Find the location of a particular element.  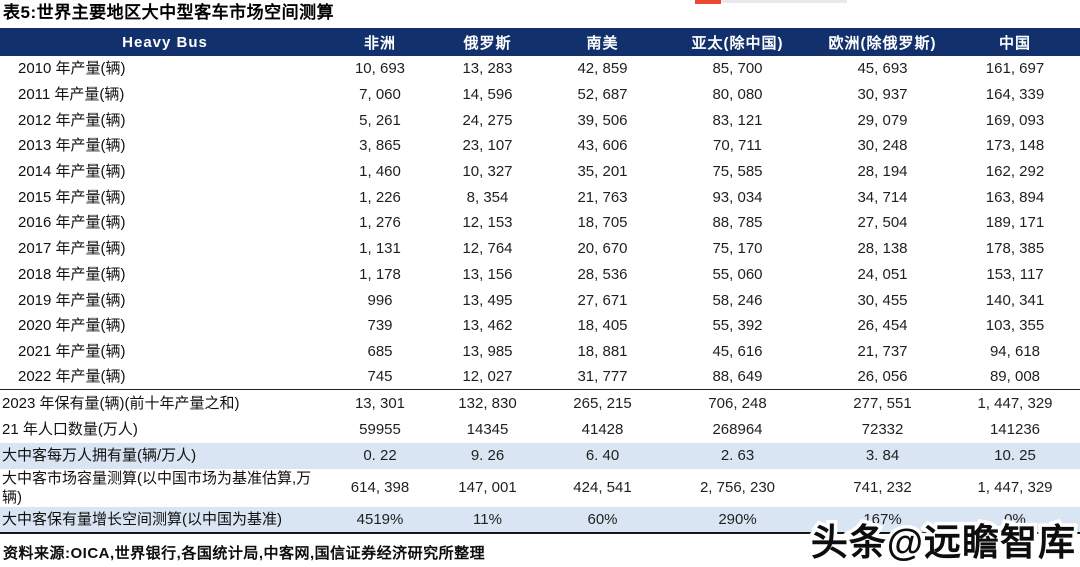

cell-value: 93, 034 is located at coordinates (737, 197).